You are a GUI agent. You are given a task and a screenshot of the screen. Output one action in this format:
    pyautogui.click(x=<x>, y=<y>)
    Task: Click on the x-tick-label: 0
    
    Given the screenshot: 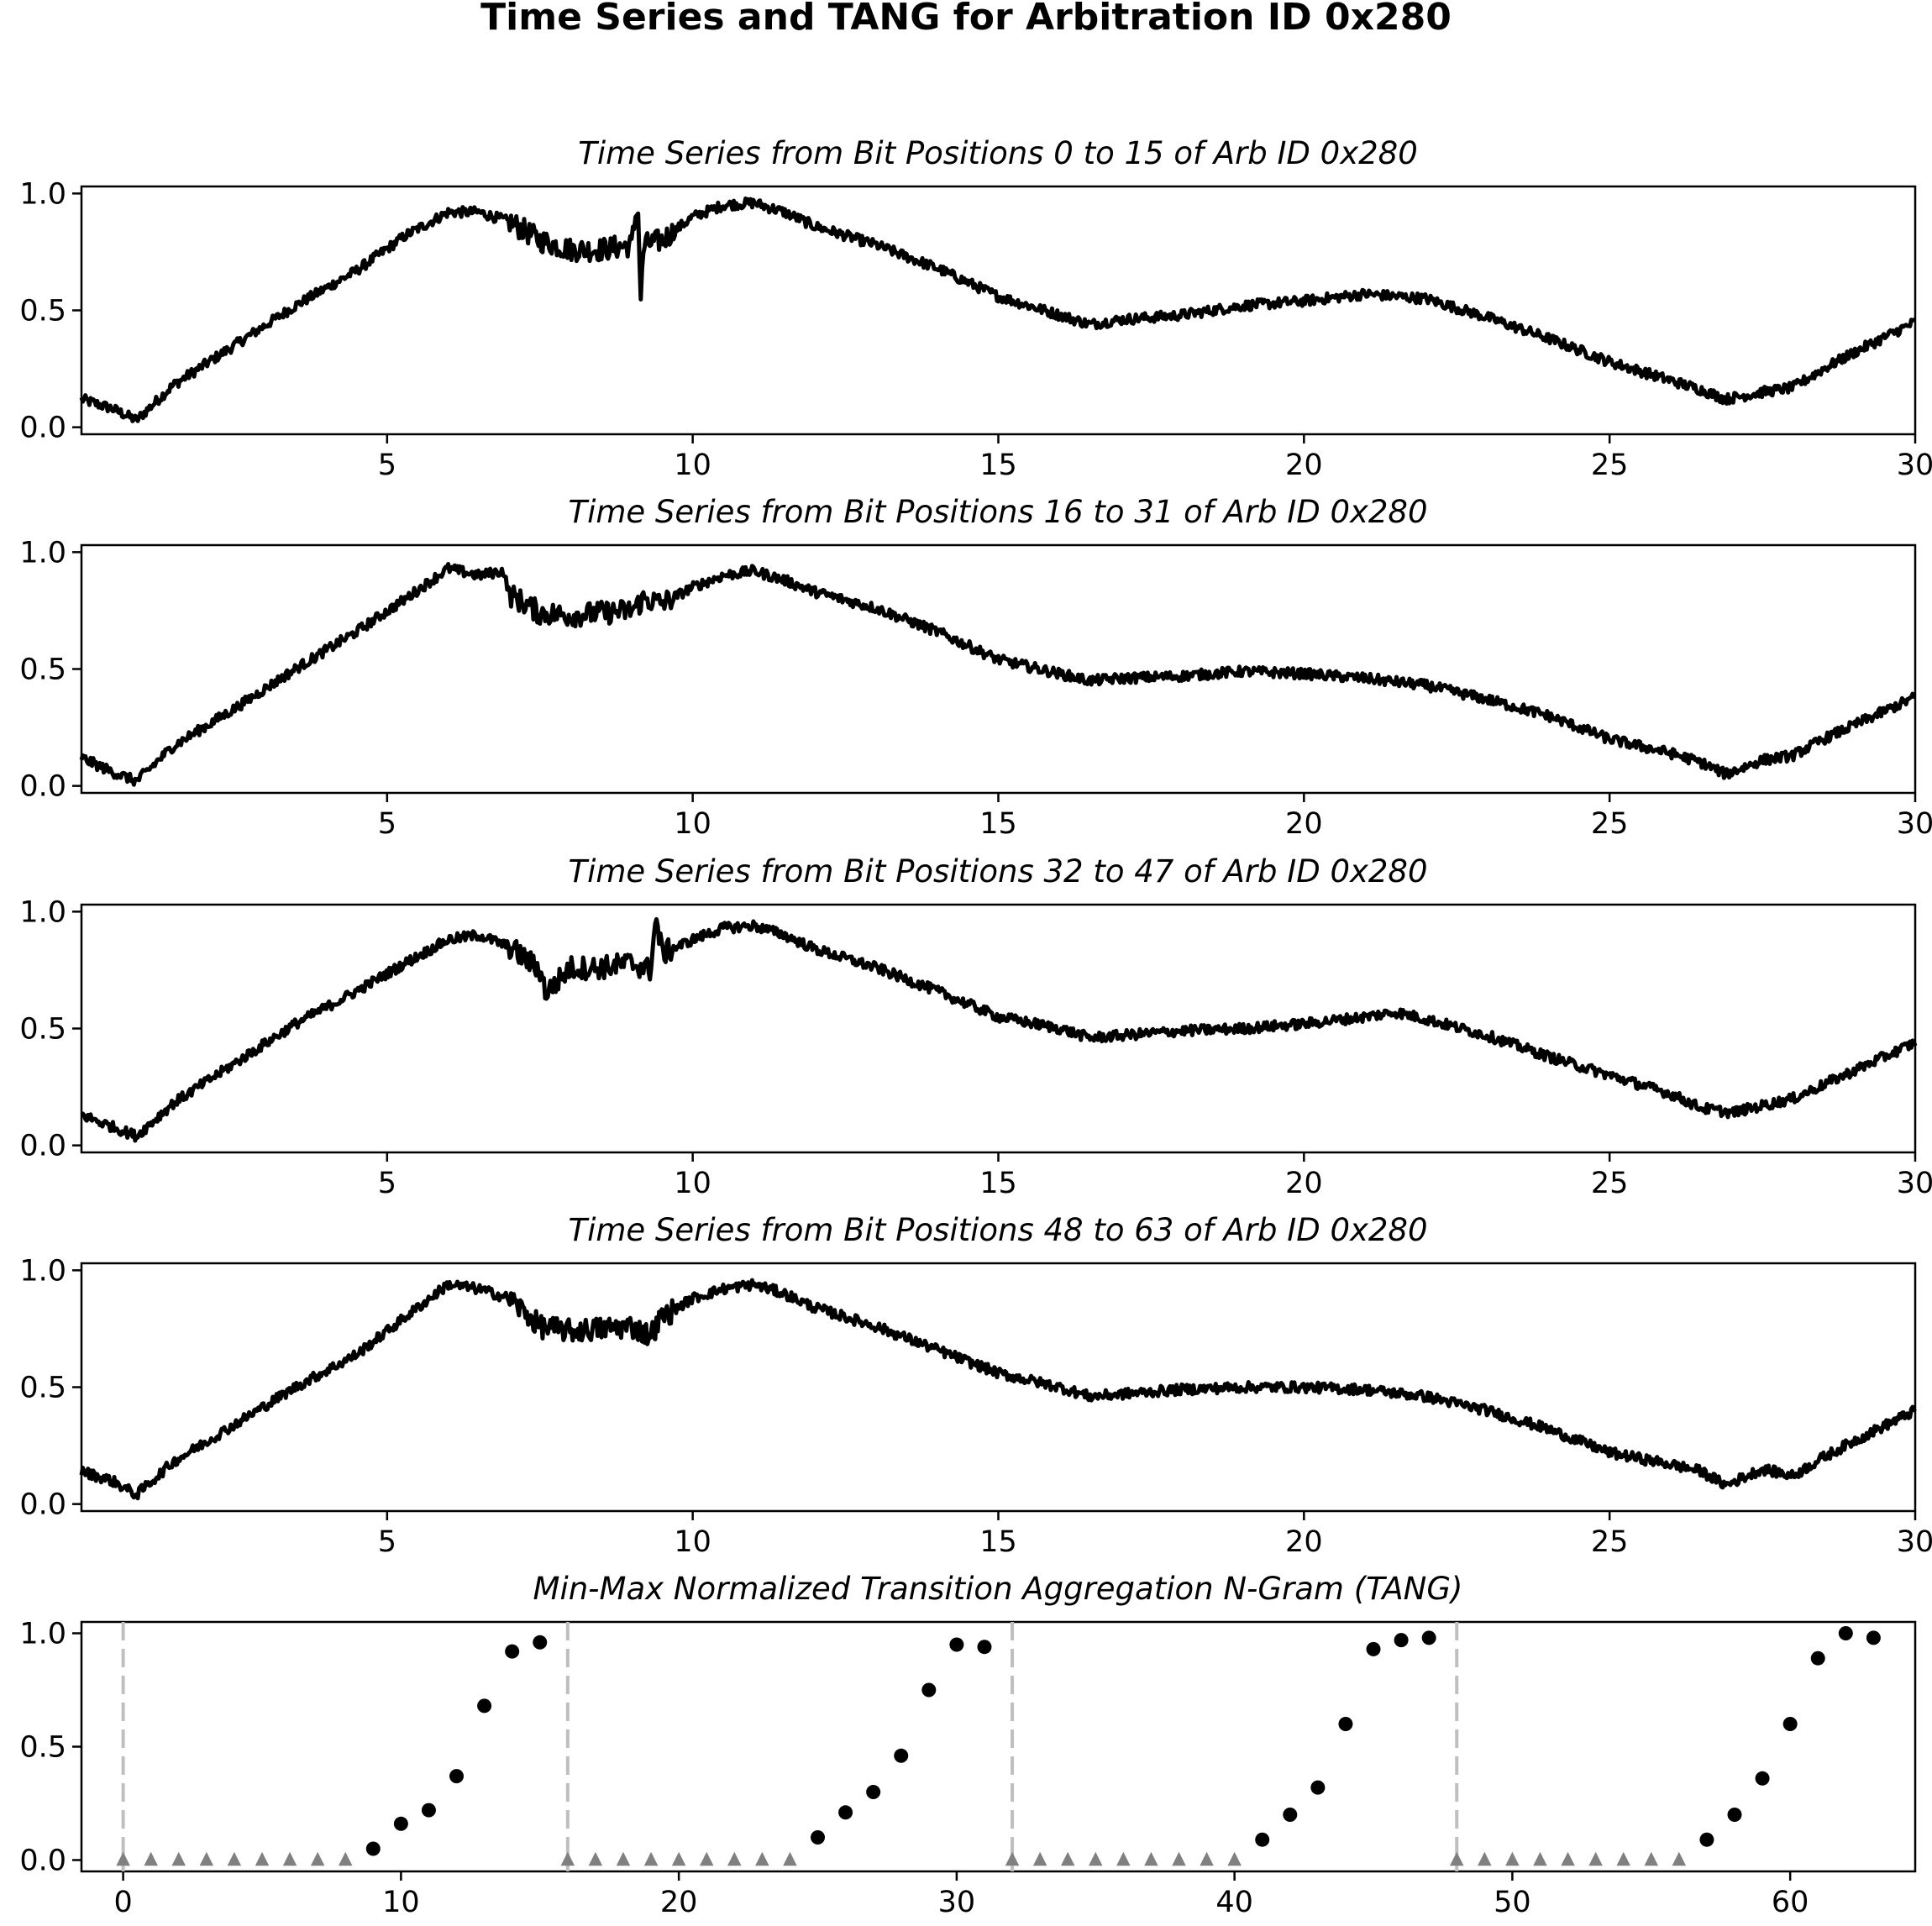 What is the action you would take?
    pyautogui.click(x=122, y=1902)
    